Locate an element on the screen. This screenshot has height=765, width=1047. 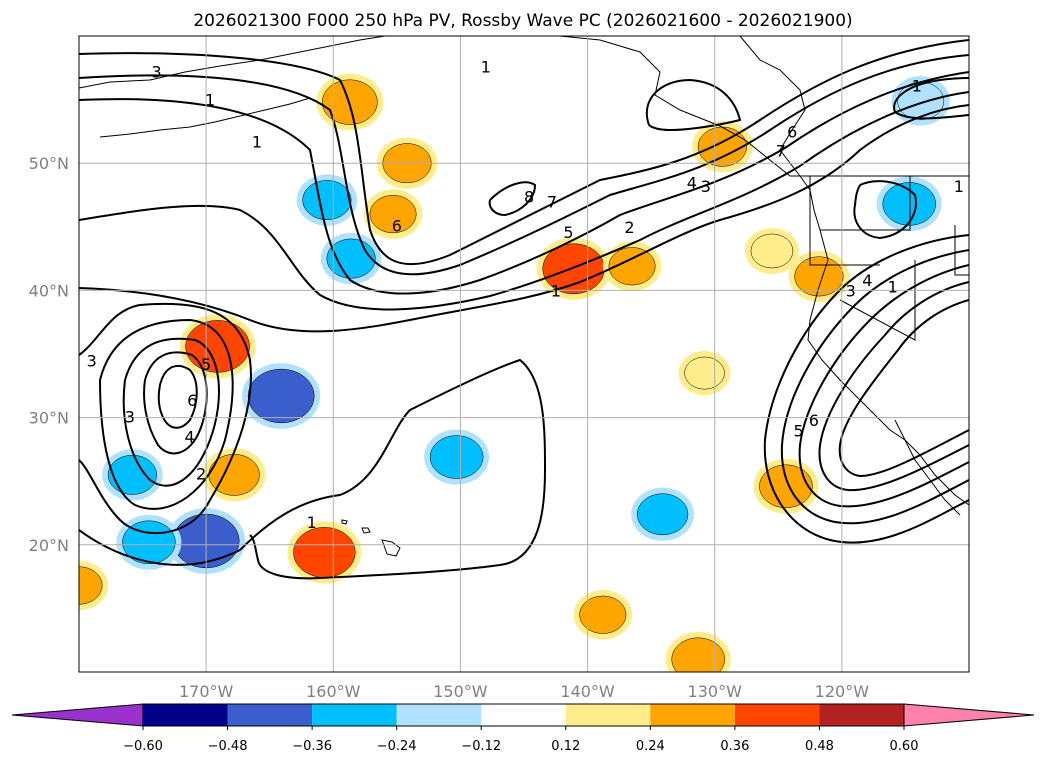
baja-california is located at coordinates (927, 467).